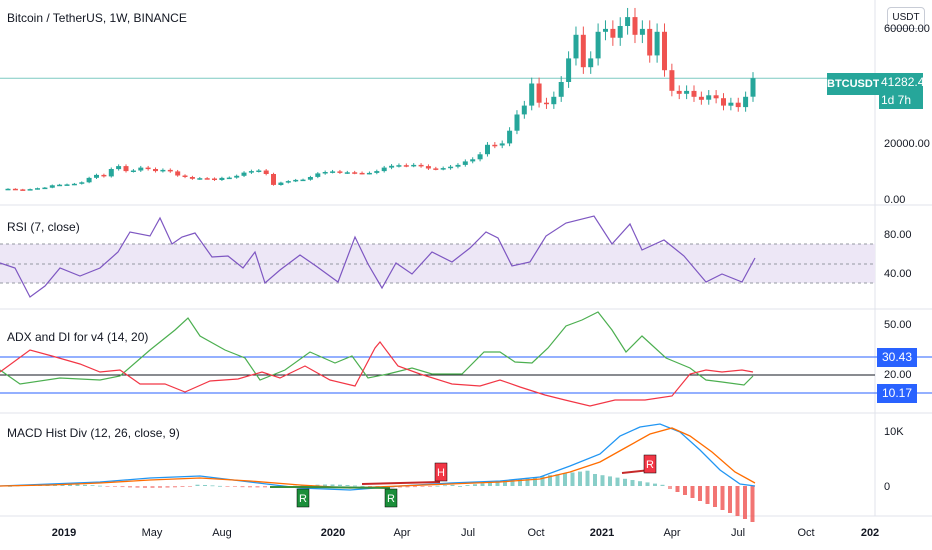  Describe the element at coordinates (97, 18) in the screenshot. I see `symbol-title: Bitcoin / TetherUS, 1W, BINANCE` at that location.